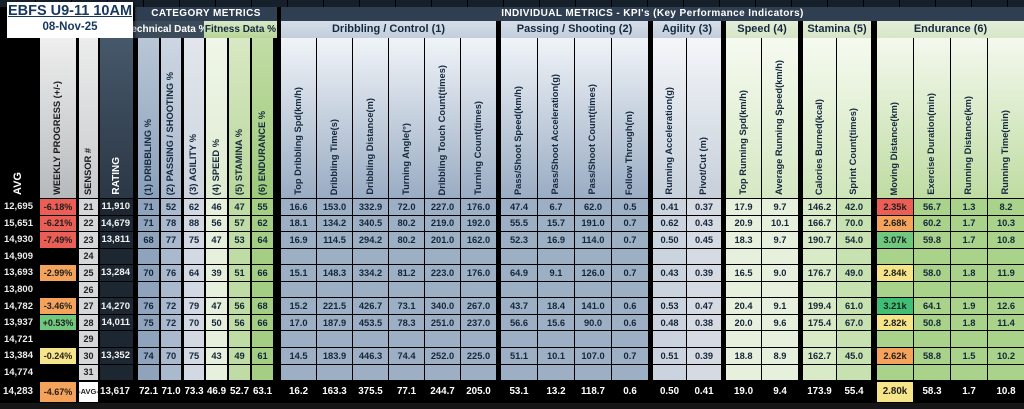  What do you see at coordinates (298, 322) in the screenshot?
I see `cell-top_drib_spd: 17.0` at bounding box center [298, 322].